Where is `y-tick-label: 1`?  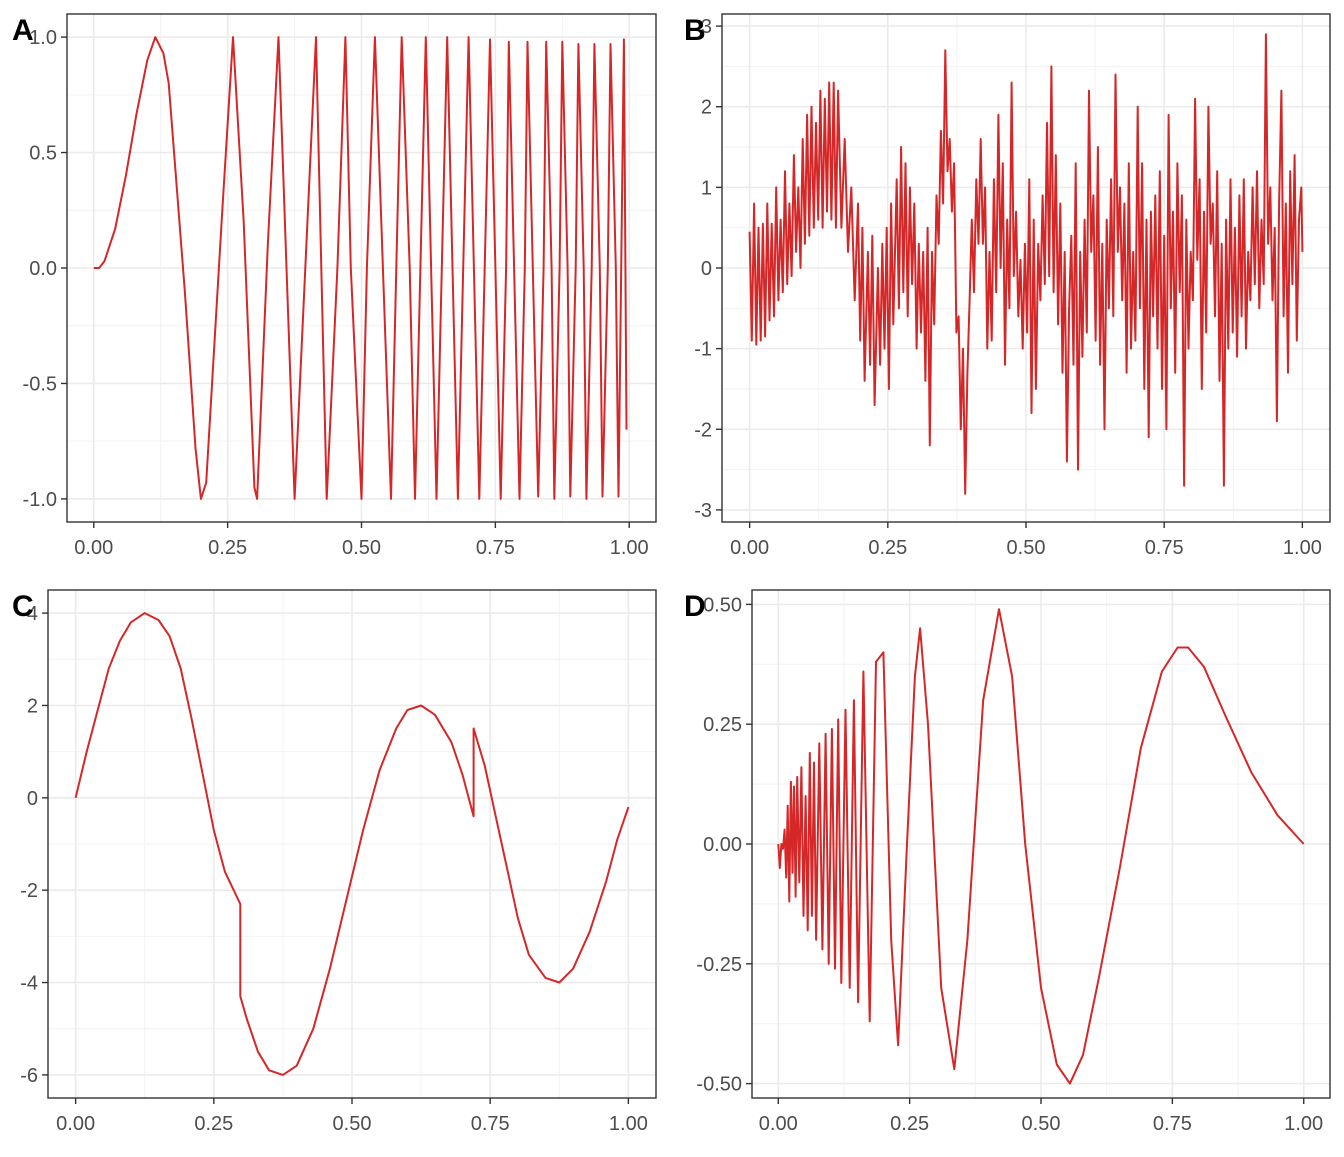 y-tick-label: 1 is located at coordinates (706, 188).